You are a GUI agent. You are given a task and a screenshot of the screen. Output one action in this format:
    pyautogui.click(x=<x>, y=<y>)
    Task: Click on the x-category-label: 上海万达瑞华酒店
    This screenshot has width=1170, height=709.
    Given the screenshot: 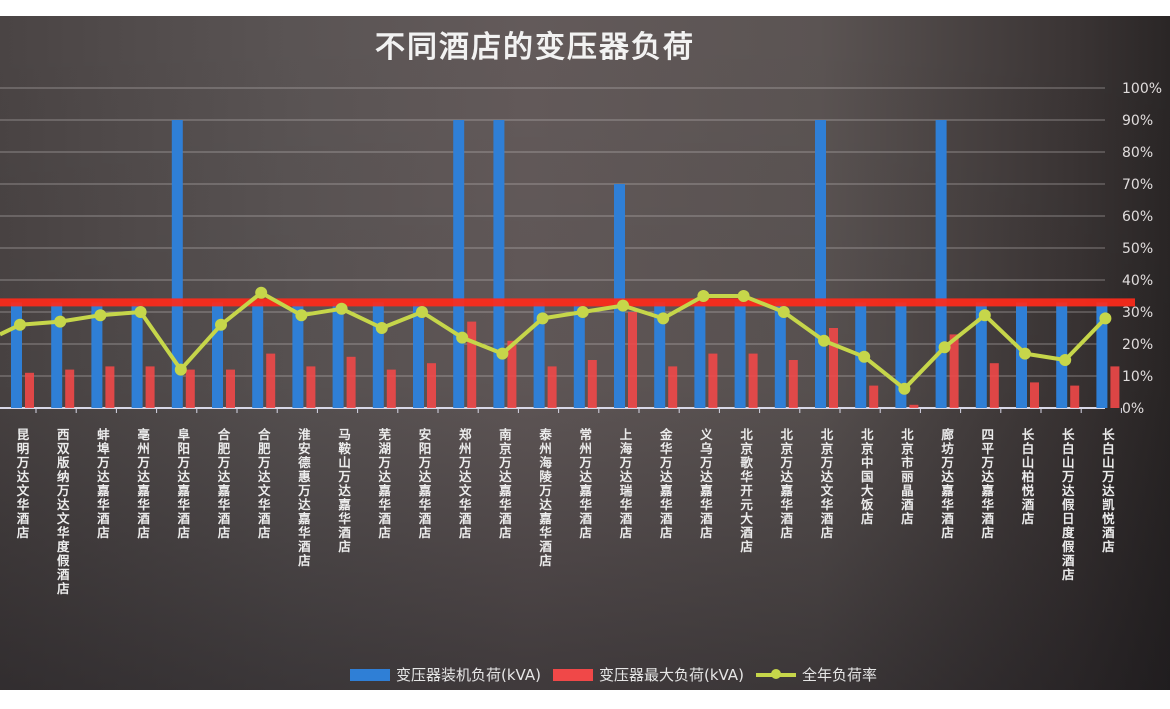 What is the action you would take?
    pyautogui.click(x=625, y=483)
    